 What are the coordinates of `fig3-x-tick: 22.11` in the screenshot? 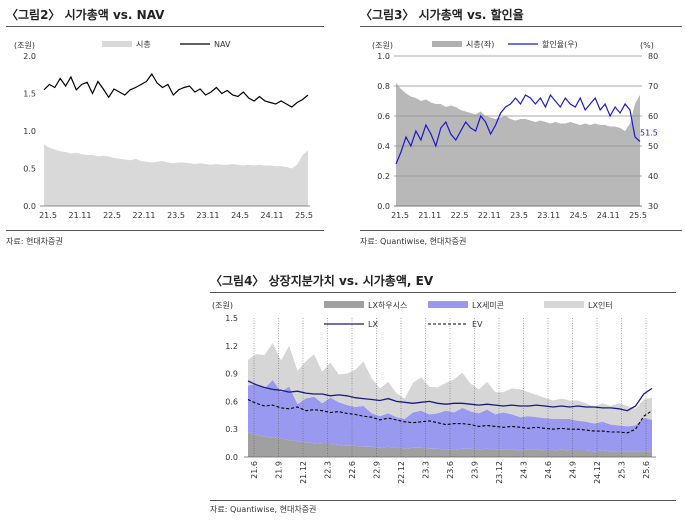 It's located at (489, 215).